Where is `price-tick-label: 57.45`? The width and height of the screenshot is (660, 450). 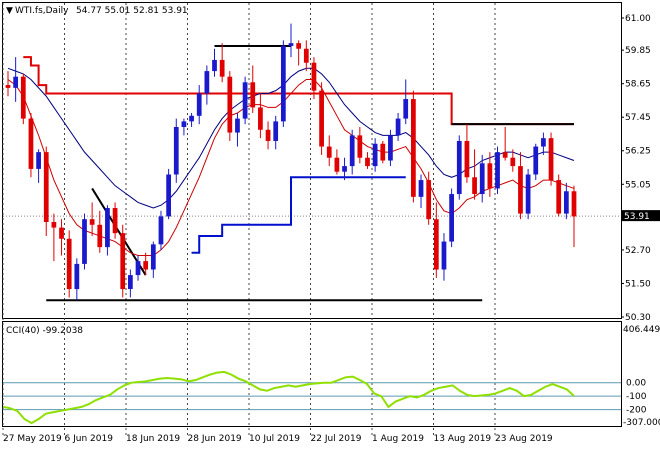
price-tick-label: 57.45 is located at coordinates (638, 118).